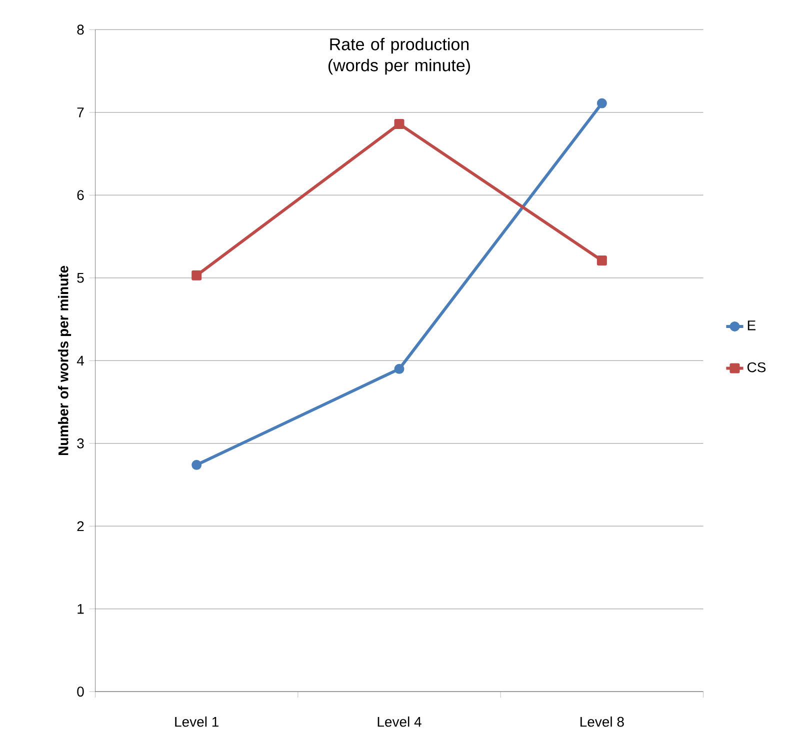 The image size is (803, 738). I want to click on y-axis-title: Number of words per minute, so click(65, 360).